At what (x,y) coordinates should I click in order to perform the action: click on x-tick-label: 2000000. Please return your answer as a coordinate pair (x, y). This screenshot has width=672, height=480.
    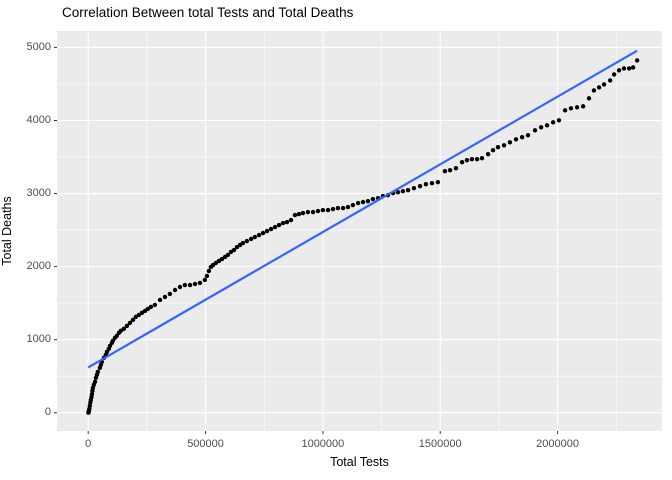
    Looking at the image, I should click on (557, 444).